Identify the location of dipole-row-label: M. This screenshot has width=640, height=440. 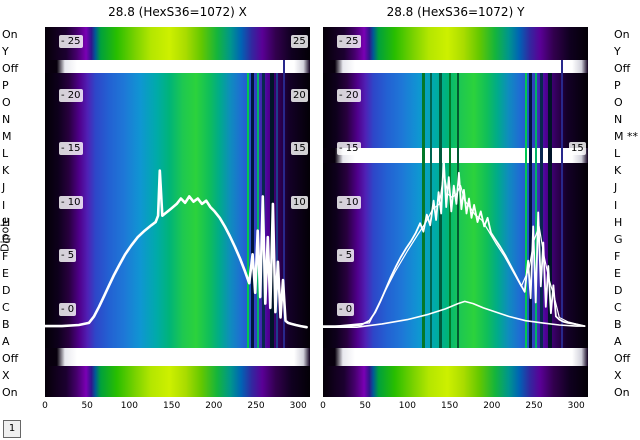
(7, 137).